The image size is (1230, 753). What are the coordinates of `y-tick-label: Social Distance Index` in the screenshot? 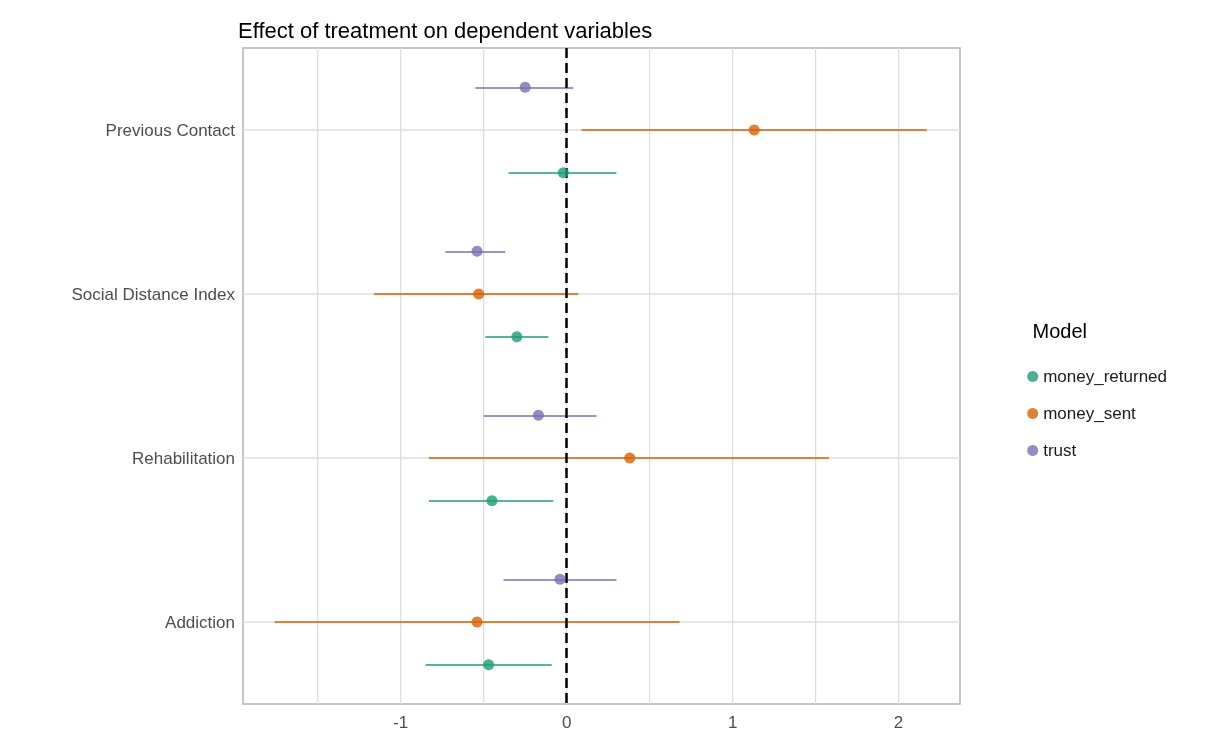 It's located at (153, 294).